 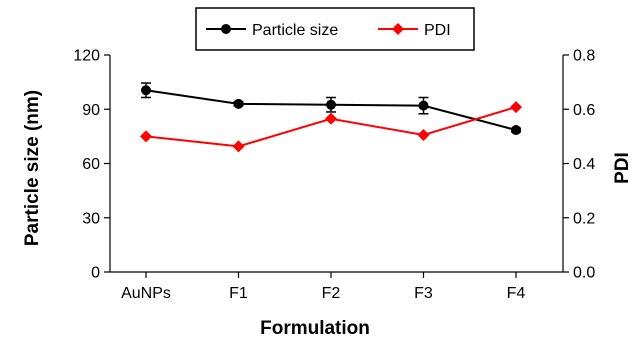 What do you see at coordinates (622, 168) in the screenshot?
I see `y-axis-right-title: PDI` at bounding box center [622, 168].